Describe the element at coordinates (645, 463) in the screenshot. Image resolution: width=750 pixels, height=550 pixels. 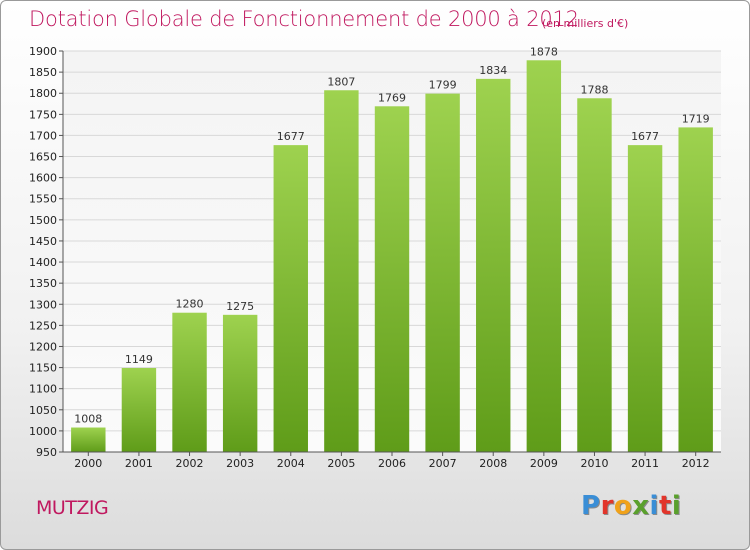
I see `x-tick-label-2011: 2011` at that location.